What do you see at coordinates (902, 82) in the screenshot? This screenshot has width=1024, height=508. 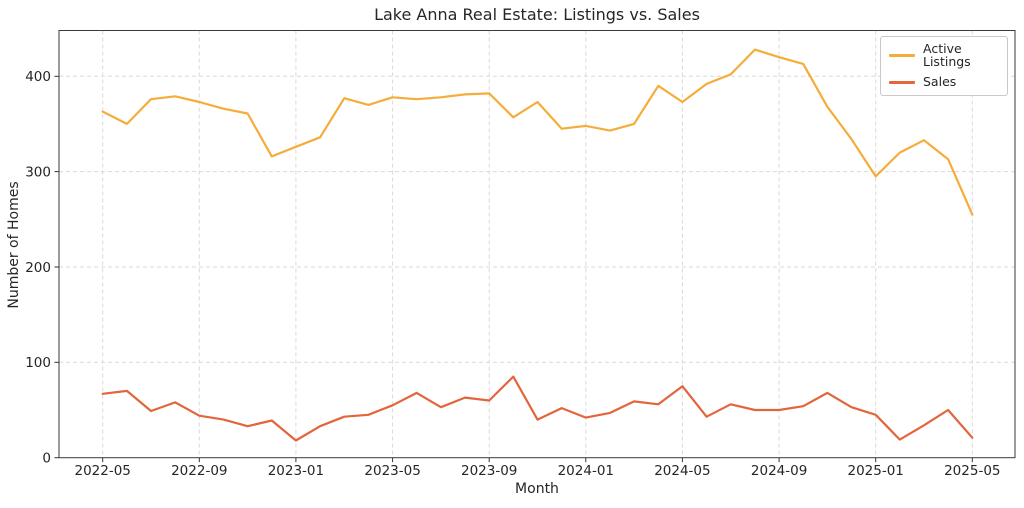 I see `sales-line-swatch` at bounding box center [902, 82].